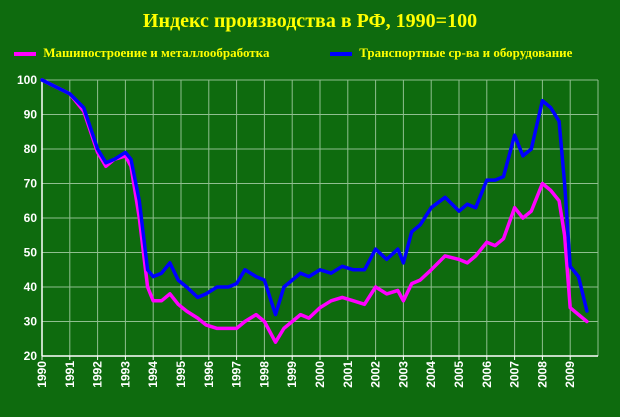  I want to click on y-tick-label: 80, so click(31, 149).